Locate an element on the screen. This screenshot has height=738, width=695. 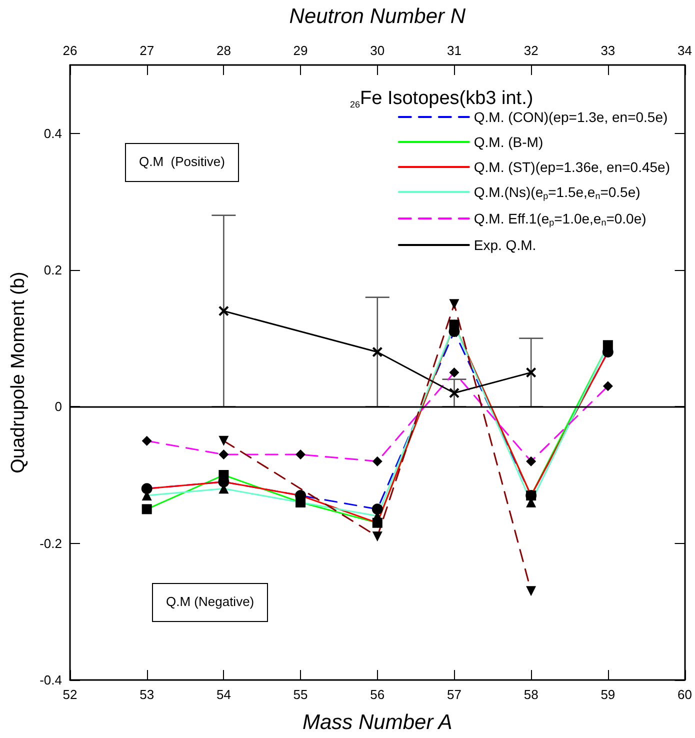
y-tick-label: 0.2 is located at coordinates (53, 270).